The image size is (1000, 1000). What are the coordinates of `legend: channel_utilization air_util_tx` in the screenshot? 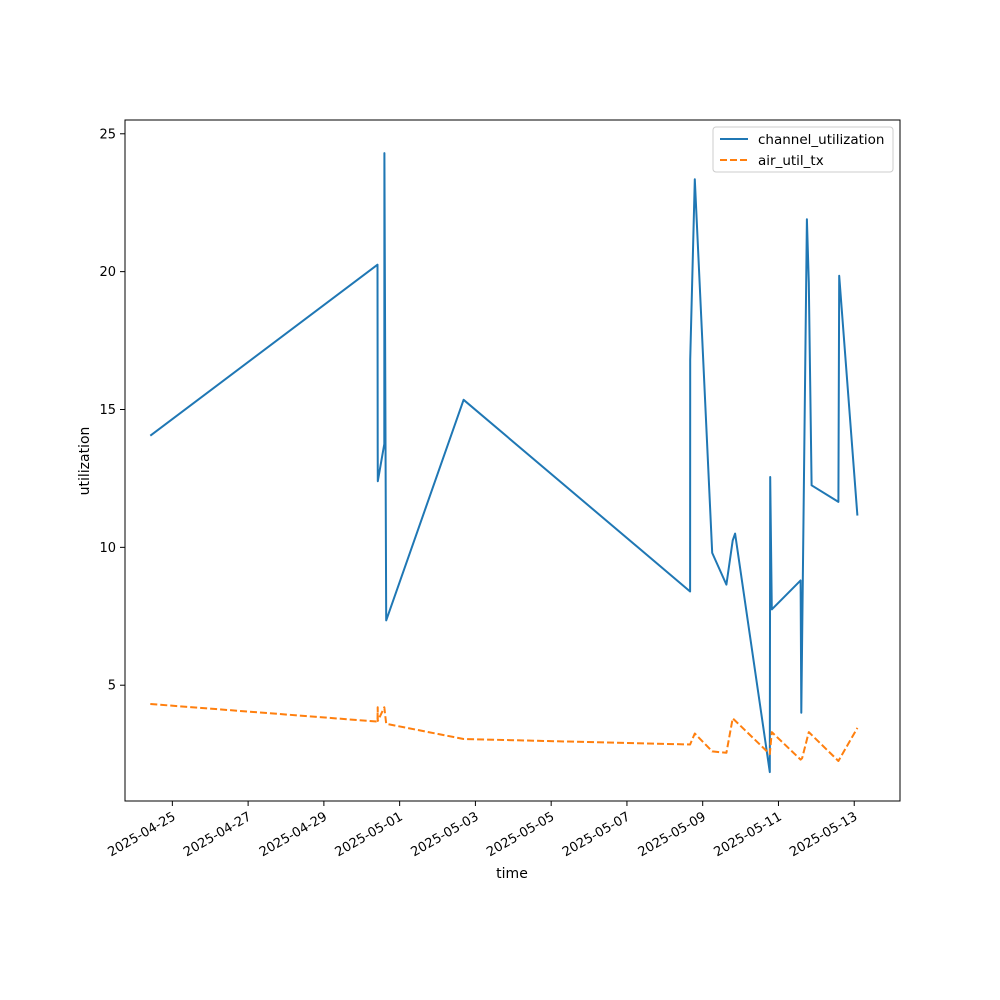 It's located at (803, 149).